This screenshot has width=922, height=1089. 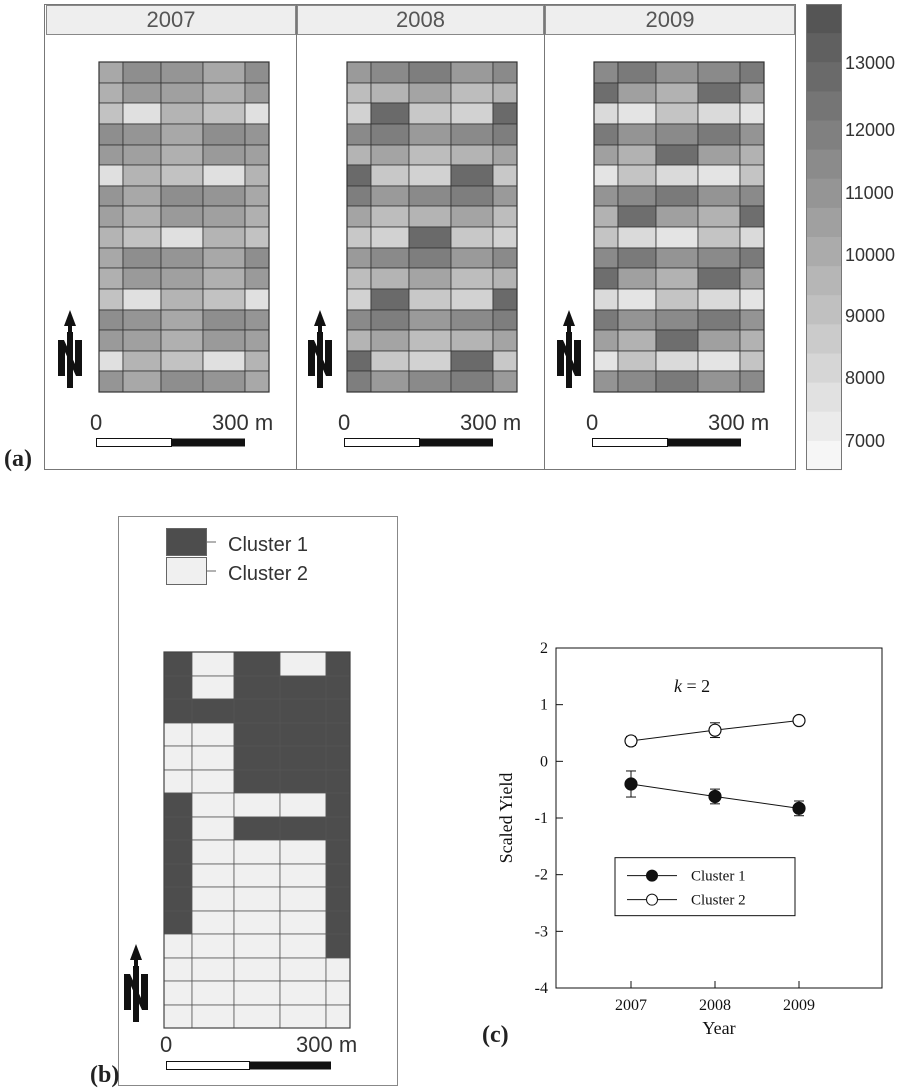 I want to click on y-tick-label: -1, so click(x=541, y=818).